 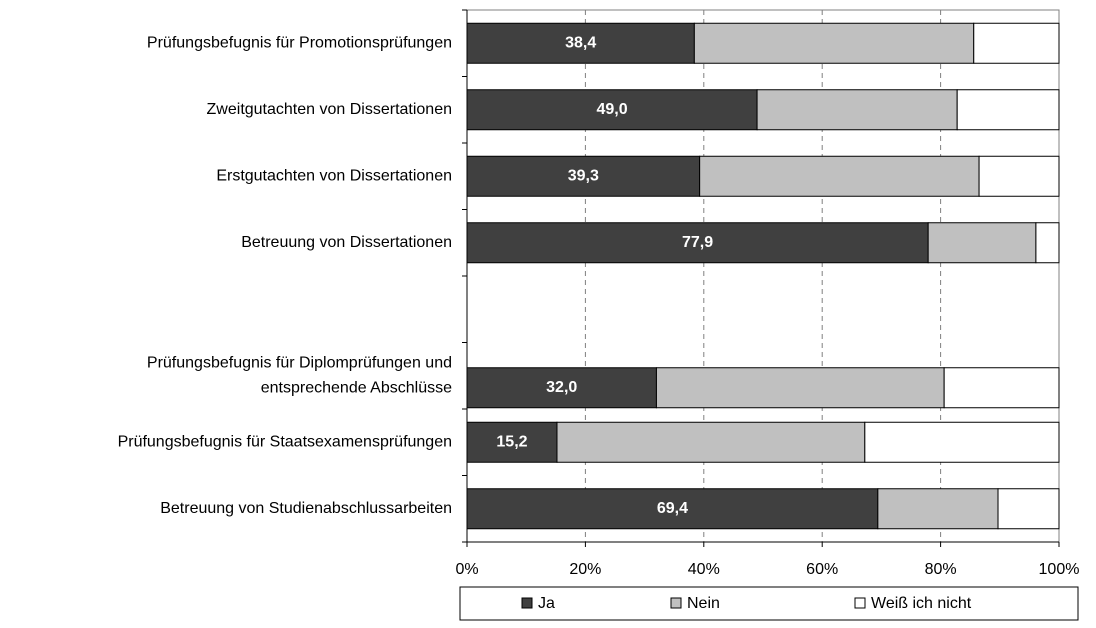 I want to click on data-label: 49,0, so click(x=611, y=109).